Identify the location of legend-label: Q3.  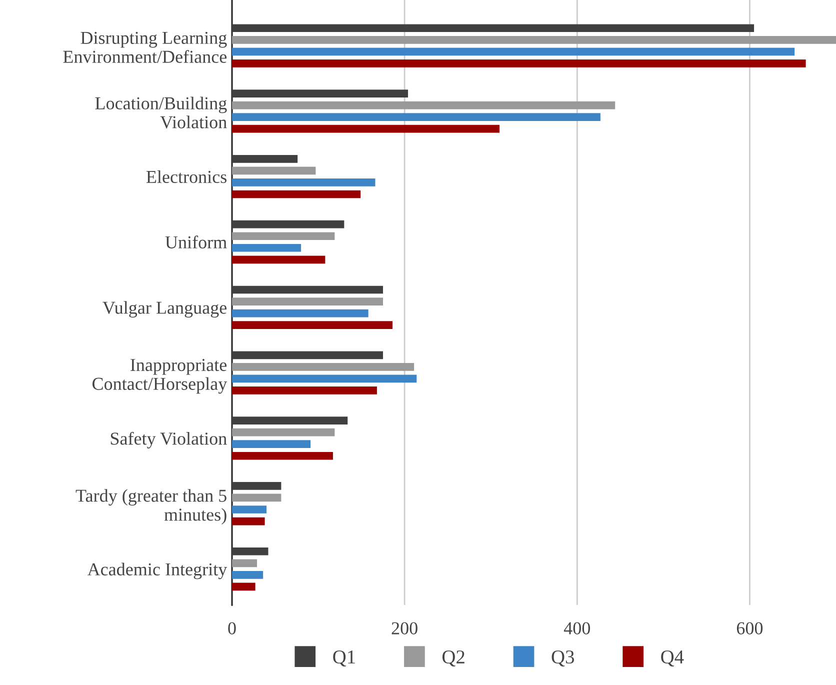
(563, 658).